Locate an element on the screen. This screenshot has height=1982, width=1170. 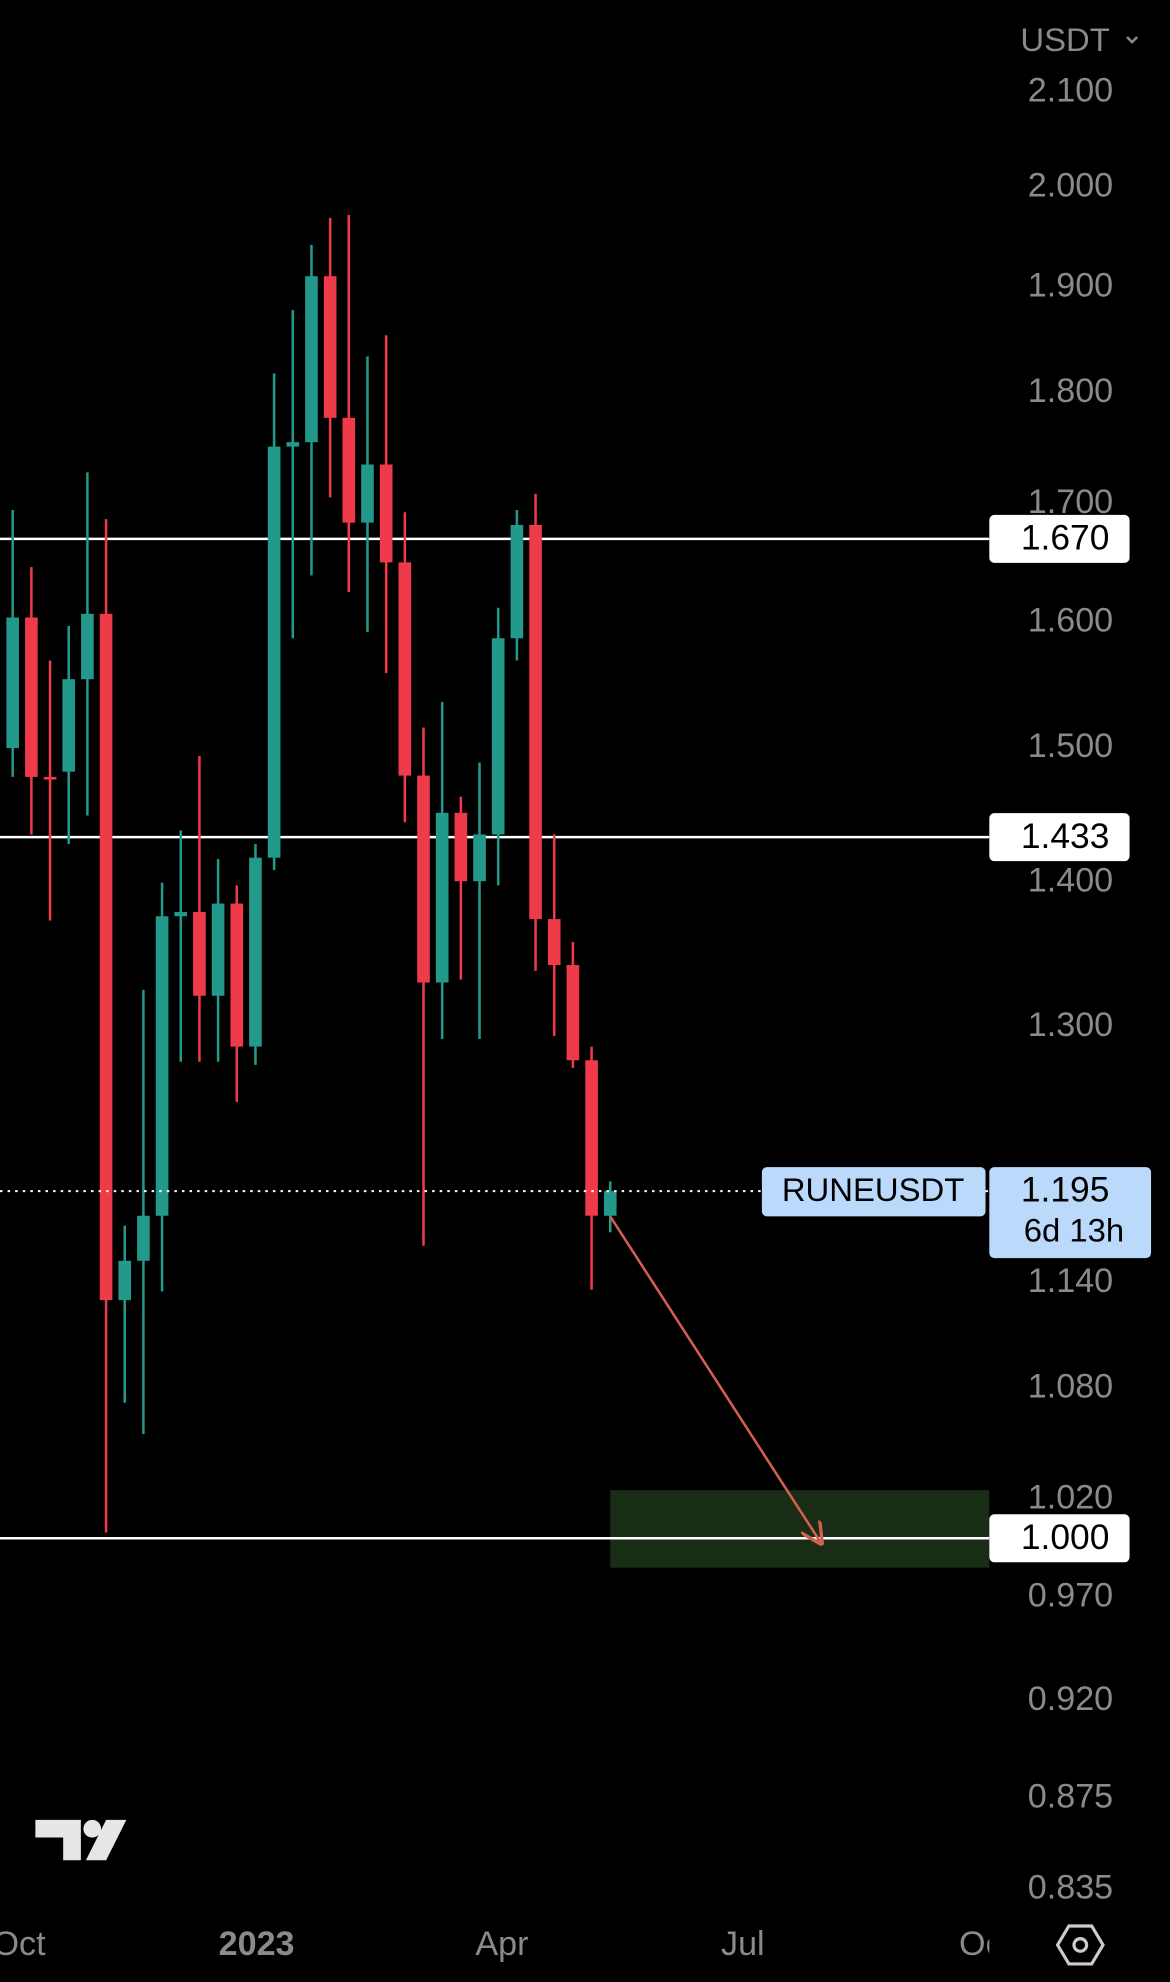
y-tick-label: 1.700 is located at coordinates (1070, 502).